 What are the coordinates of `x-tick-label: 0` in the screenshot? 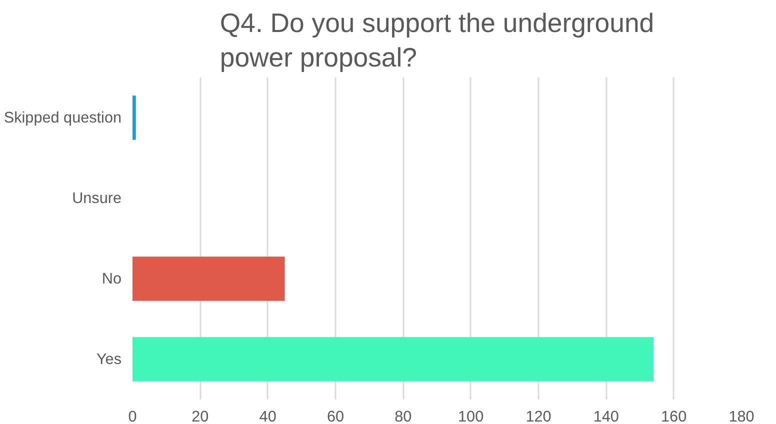 It's located at (132, 416).